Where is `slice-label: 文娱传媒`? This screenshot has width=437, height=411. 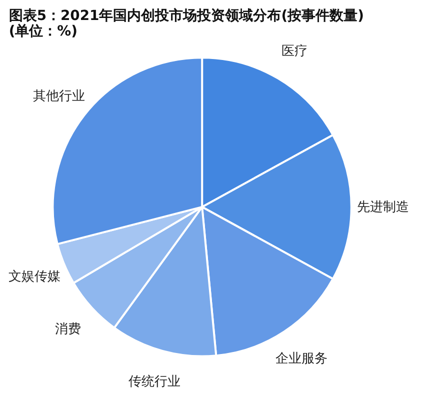 slice-label: 文娱传媒 is located at coordinates (34, 276).